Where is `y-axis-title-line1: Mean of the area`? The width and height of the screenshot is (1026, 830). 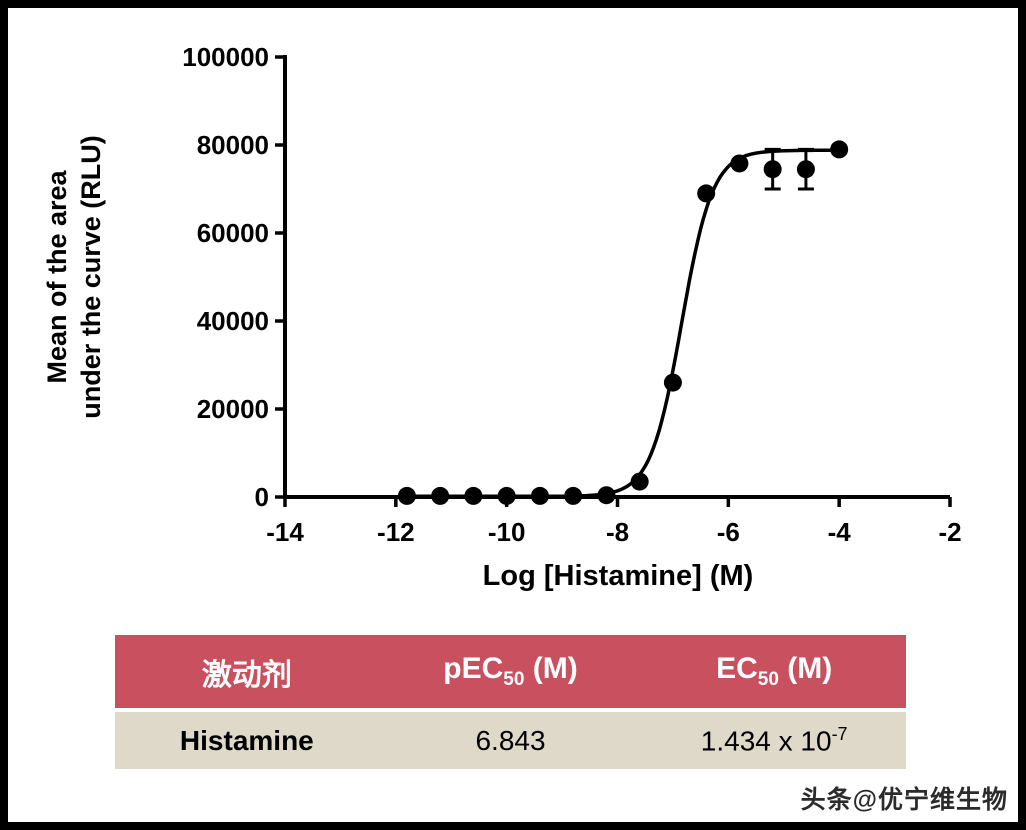 y-axis-title-line1: Mean of the area is located at coordinates (57, 277).